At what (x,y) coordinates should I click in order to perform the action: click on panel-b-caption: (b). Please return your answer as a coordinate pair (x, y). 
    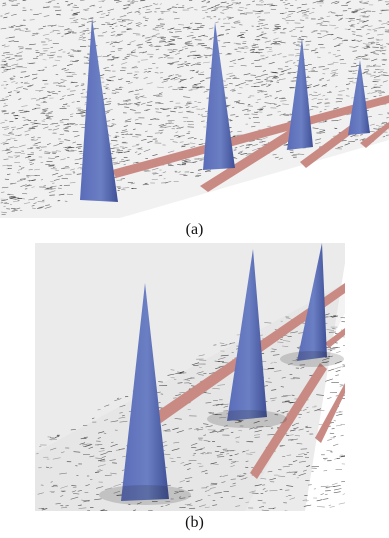
    Looking at the image, I should click on (194, 522).